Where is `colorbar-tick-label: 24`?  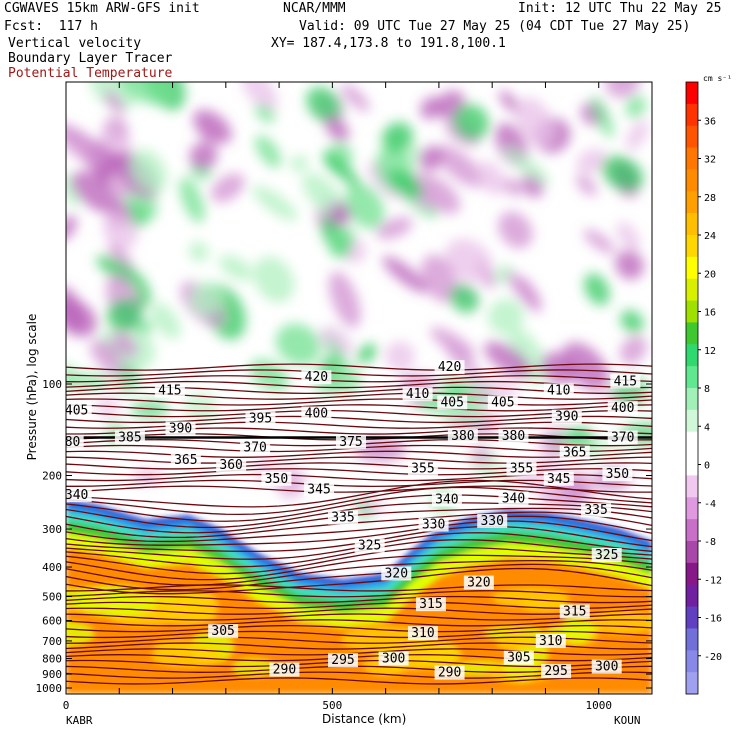 colorbar-tick-label: 24 is located at coordinates (710, 236).